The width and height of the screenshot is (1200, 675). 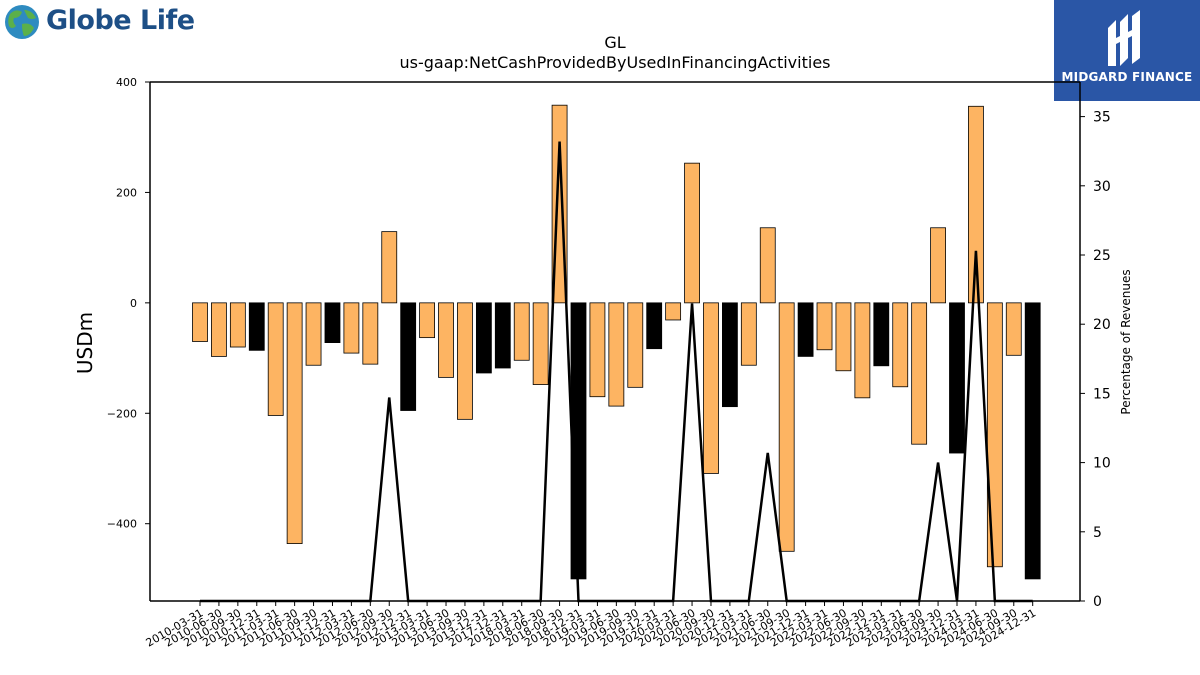 What do you see at coordinates (1102, 464) in the screenshot?
I see `y2-tick-label: 10` at bounding box center [1102, 464].